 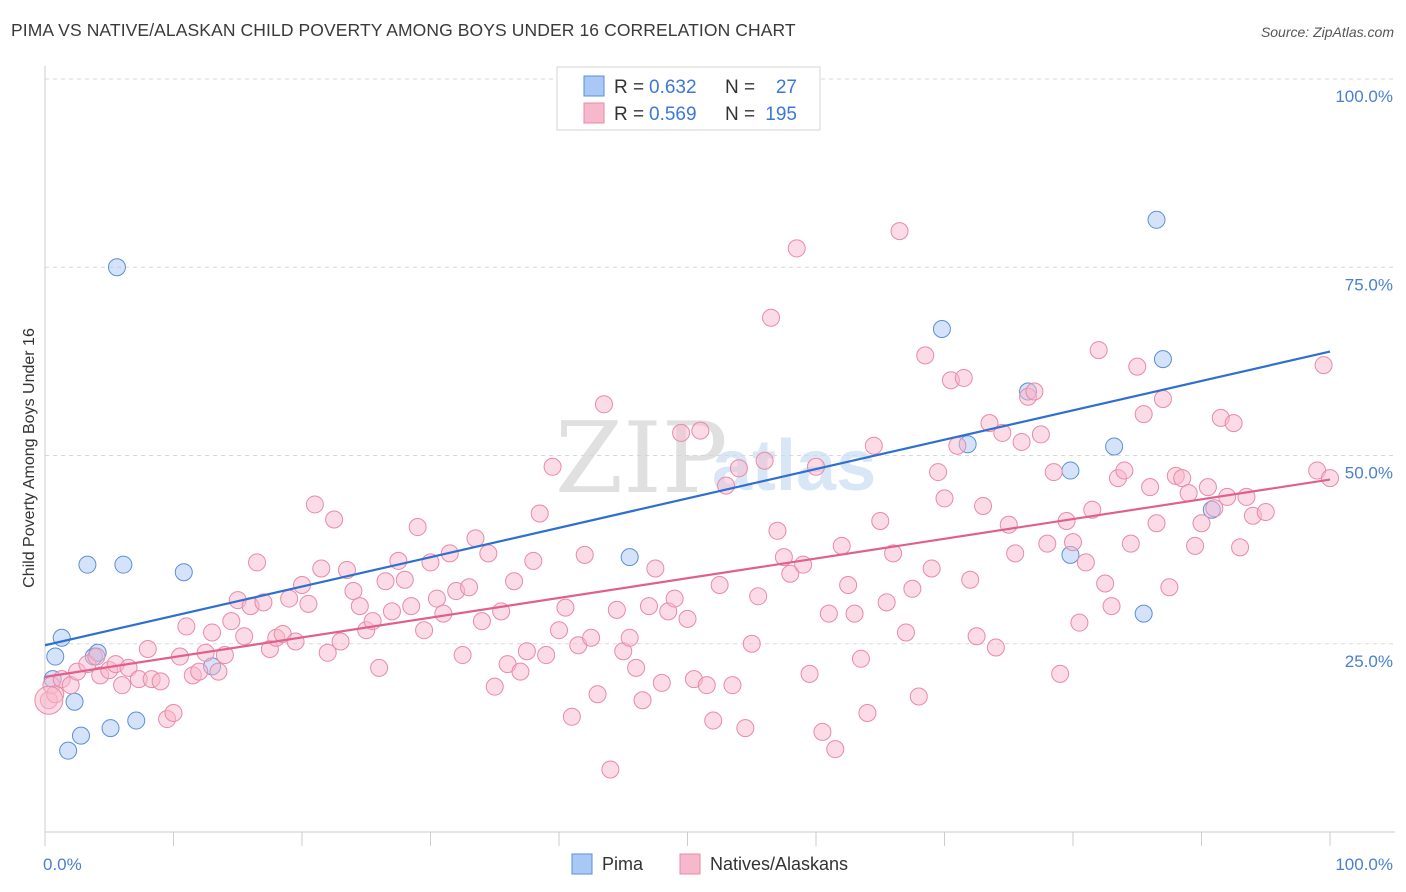 I want to click on watermark-zip: ZIP, so click(x=641, y=459).